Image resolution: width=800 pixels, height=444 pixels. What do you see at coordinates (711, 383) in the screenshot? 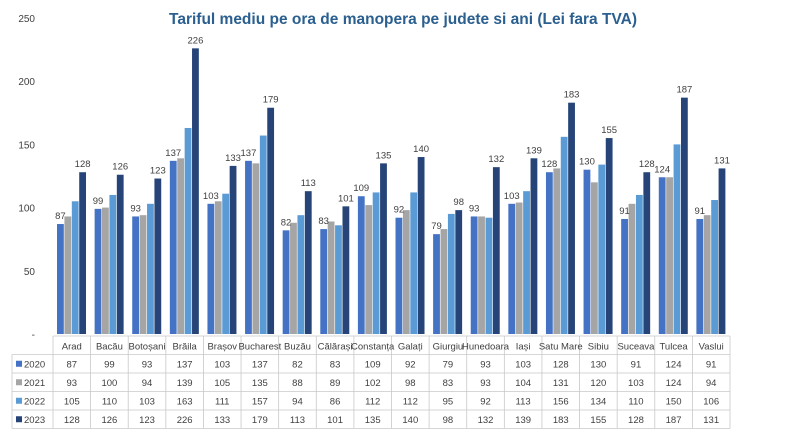
I see `table-cell-vaslui-2021: 94` at bounding box center [711, 383].